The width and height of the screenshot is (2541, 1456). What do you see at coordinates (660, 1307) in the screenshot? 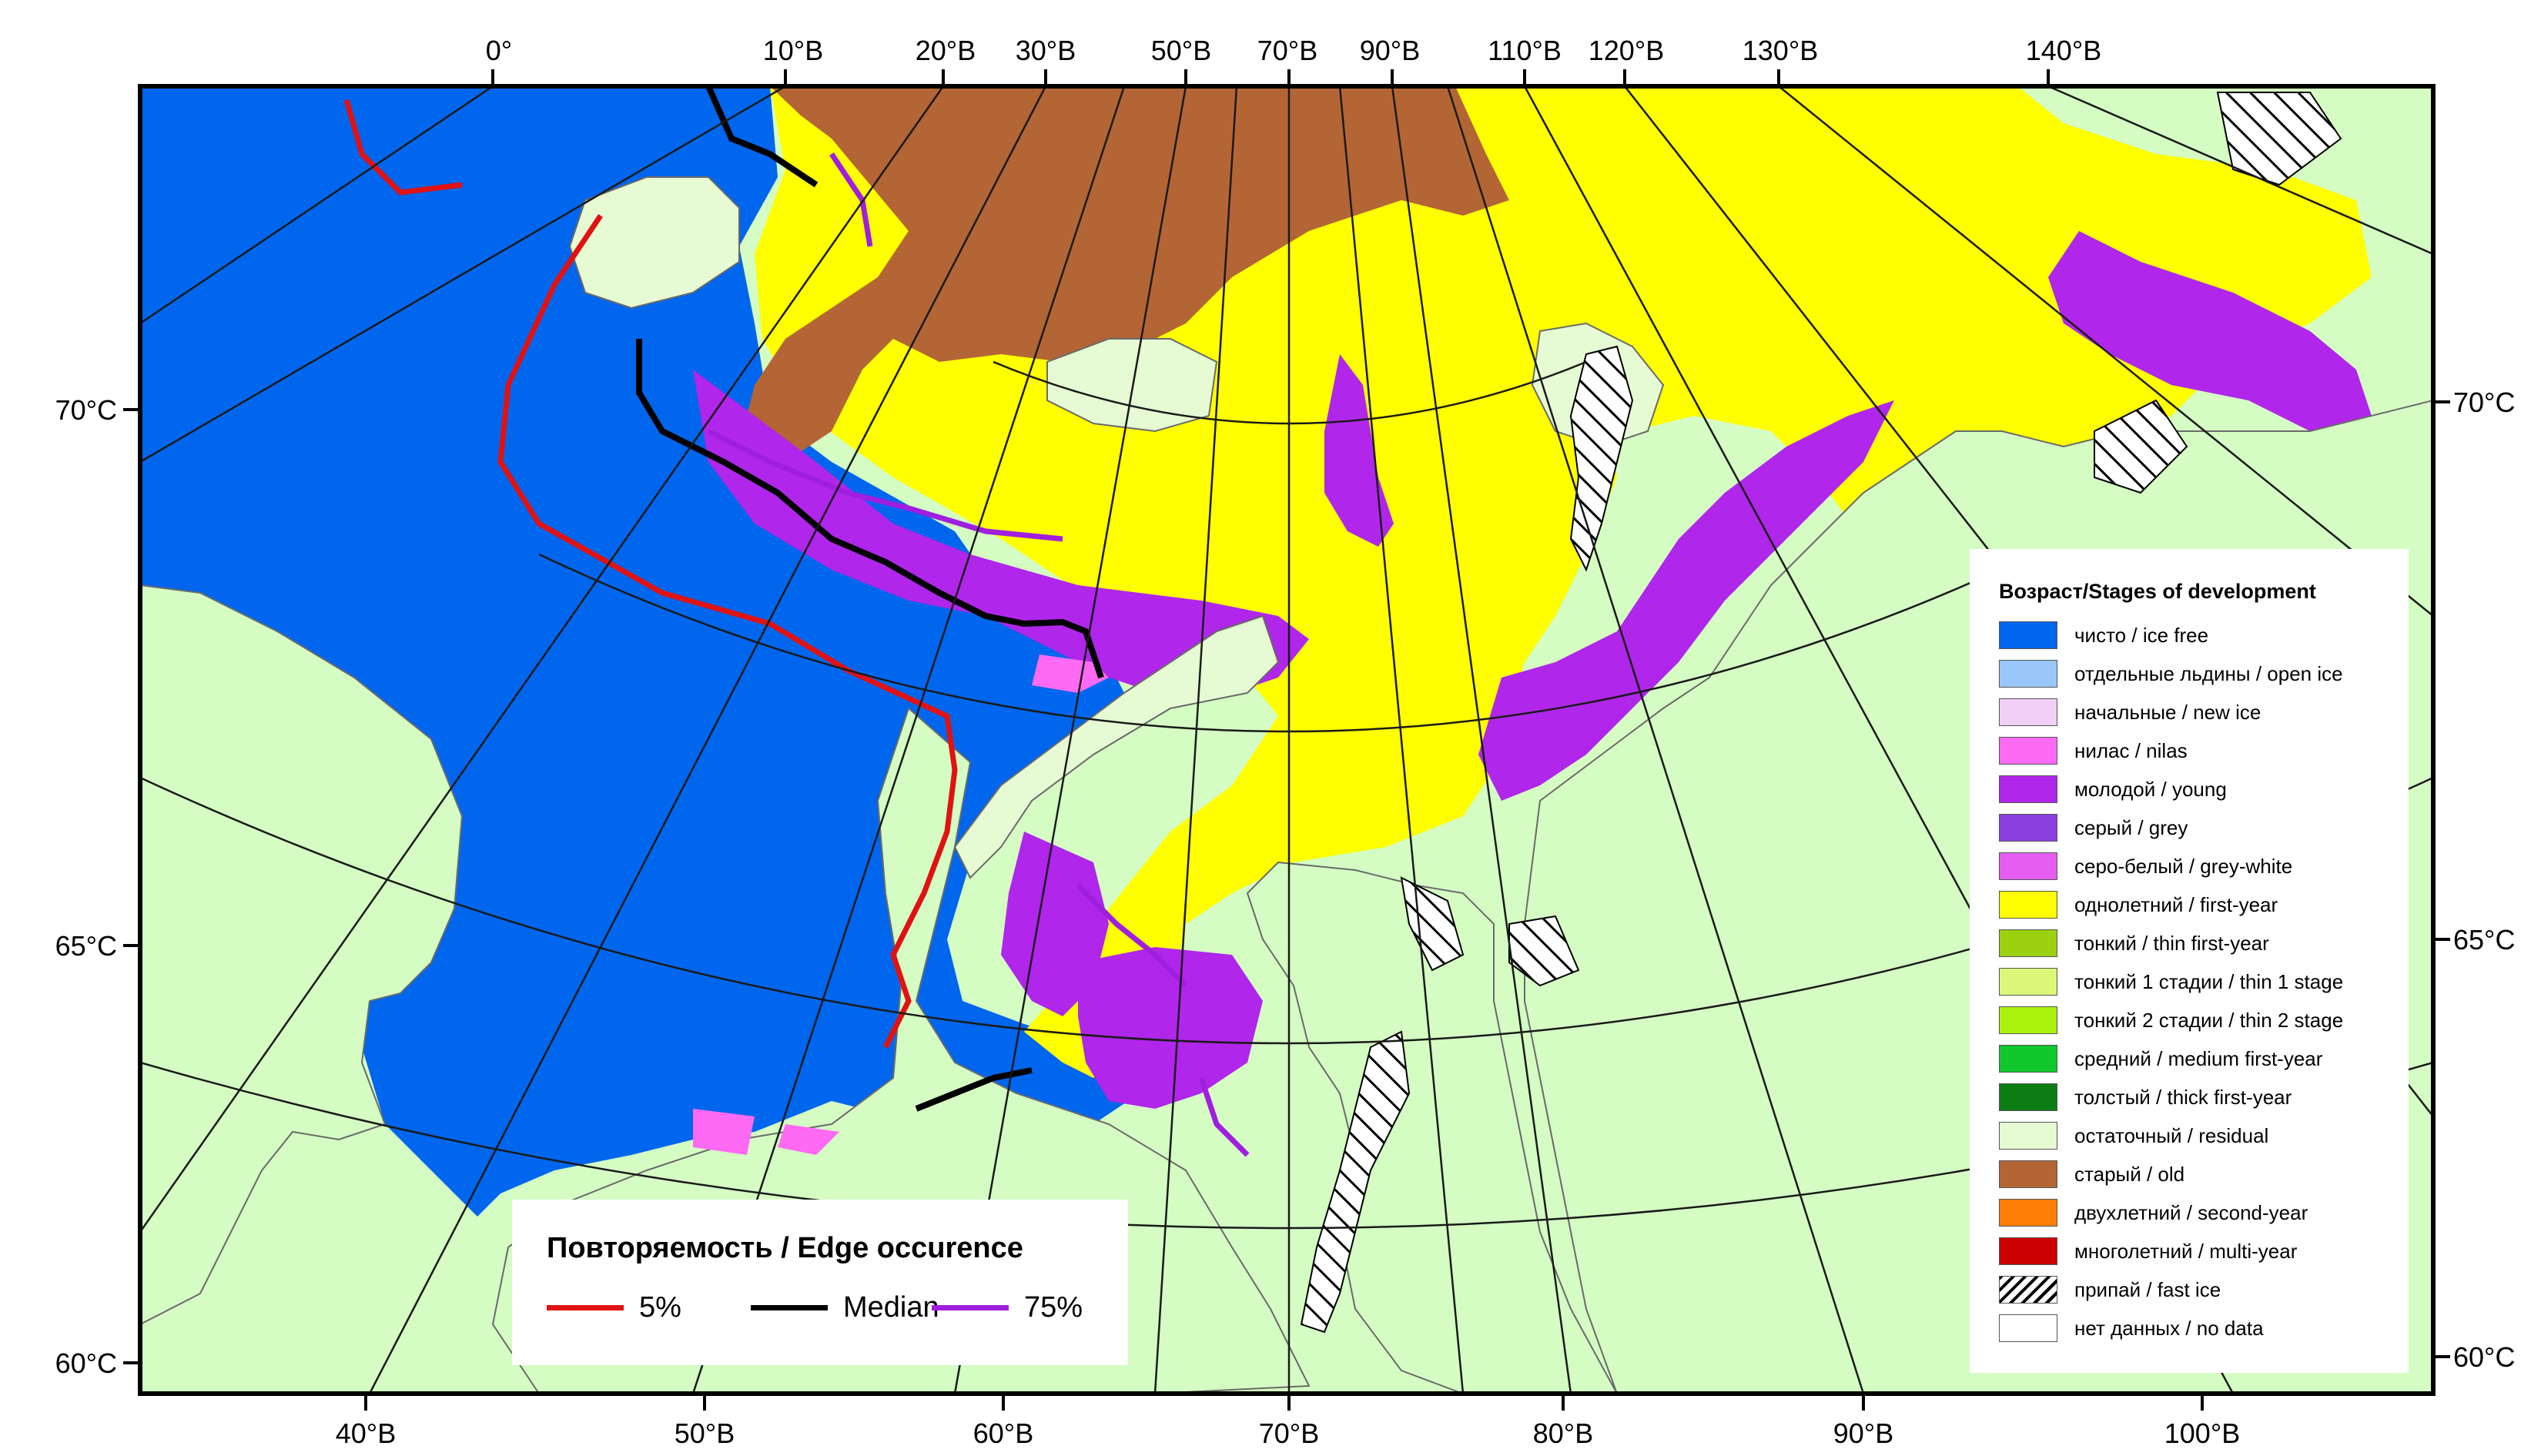
I see `edge-legend-label: 5%` at bounding box center [660, 1307].